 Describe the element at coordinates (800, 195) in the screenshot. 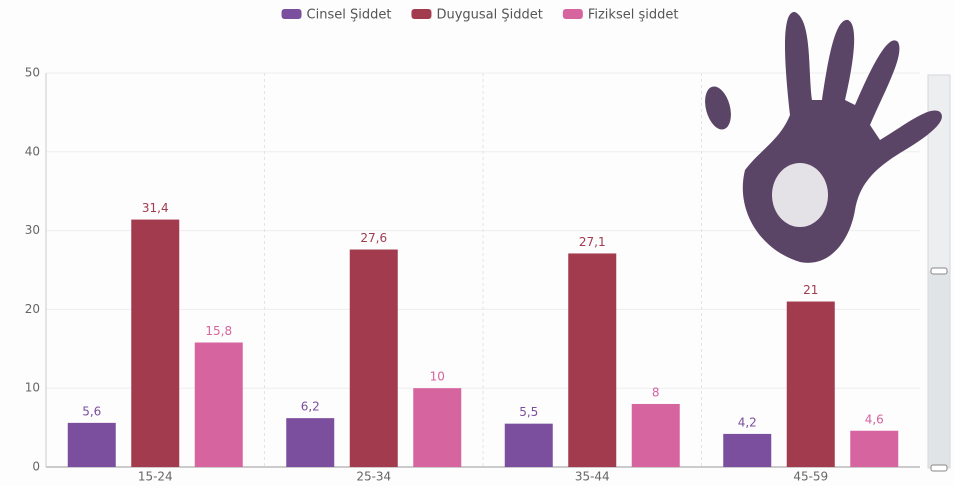

I see `hand-highlight` at that location.